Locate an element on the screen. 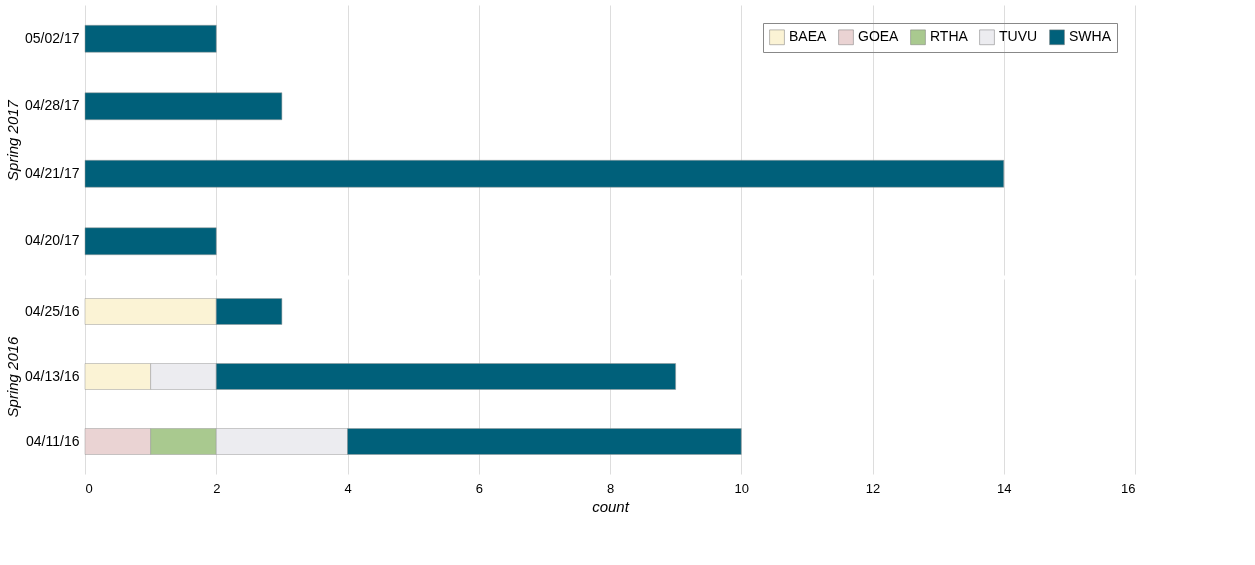 The width and height of the screenshot is (1255, 565). y-tick-label: 04/28/17 is located at coordinates (52, 105).